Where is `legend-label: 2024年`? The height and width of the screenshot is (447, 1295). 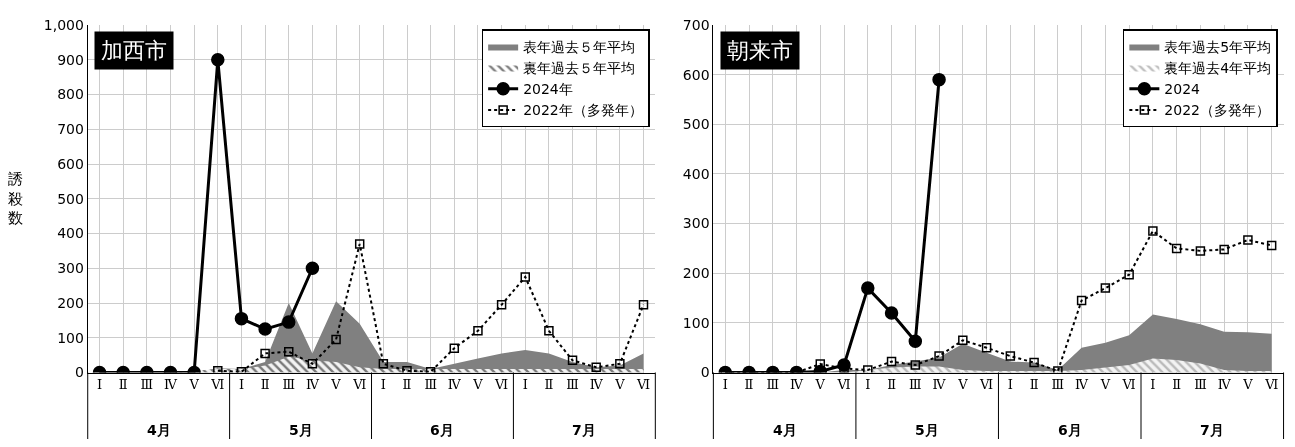
legend-label: 2024年 is located at coordinates (548, 89).